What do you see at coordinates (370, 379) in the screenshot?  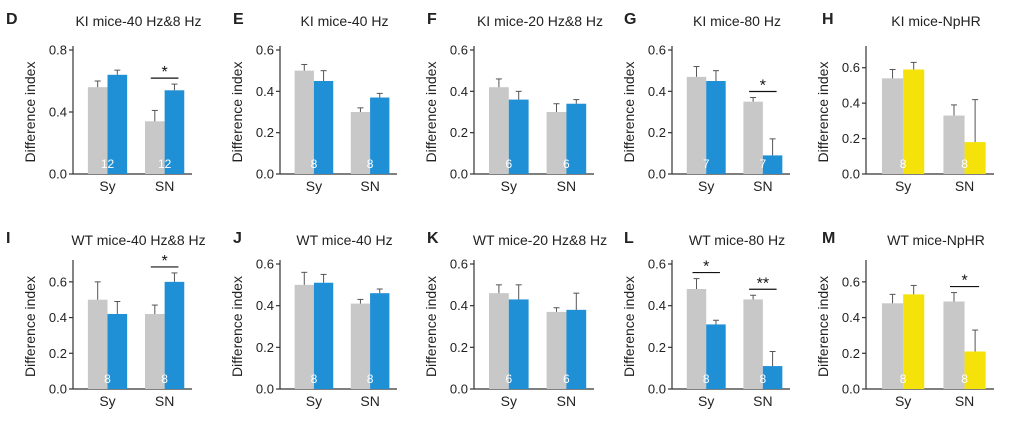 I see `n-count-j-sn: 8` at bounding box center [370, 379].